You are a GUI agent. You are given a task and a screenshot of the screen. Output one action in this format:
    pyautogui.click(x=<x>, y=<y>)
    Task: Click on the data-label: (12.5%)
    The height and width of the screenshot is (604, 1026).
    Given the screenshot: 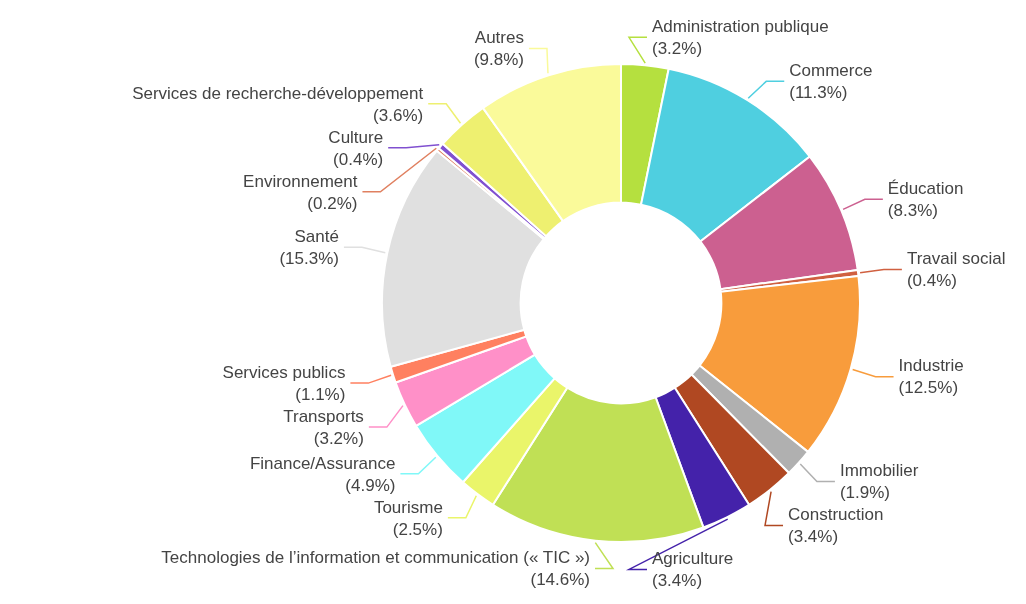 What is the action you would take?
    pyautogui.click(x=928, y=388)
    